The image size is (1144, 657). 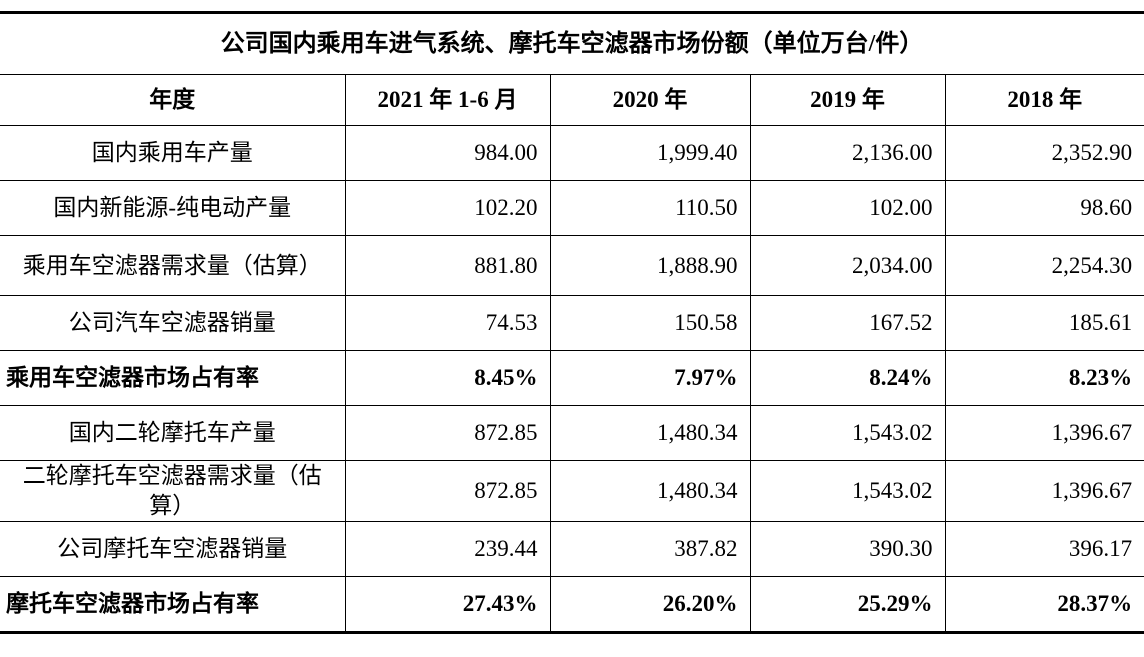 What do you see at coordinates (173, 433) in the screenshot?
I see `row-label: 国内二轮摩托车产量` at bounding box center [173, 433].